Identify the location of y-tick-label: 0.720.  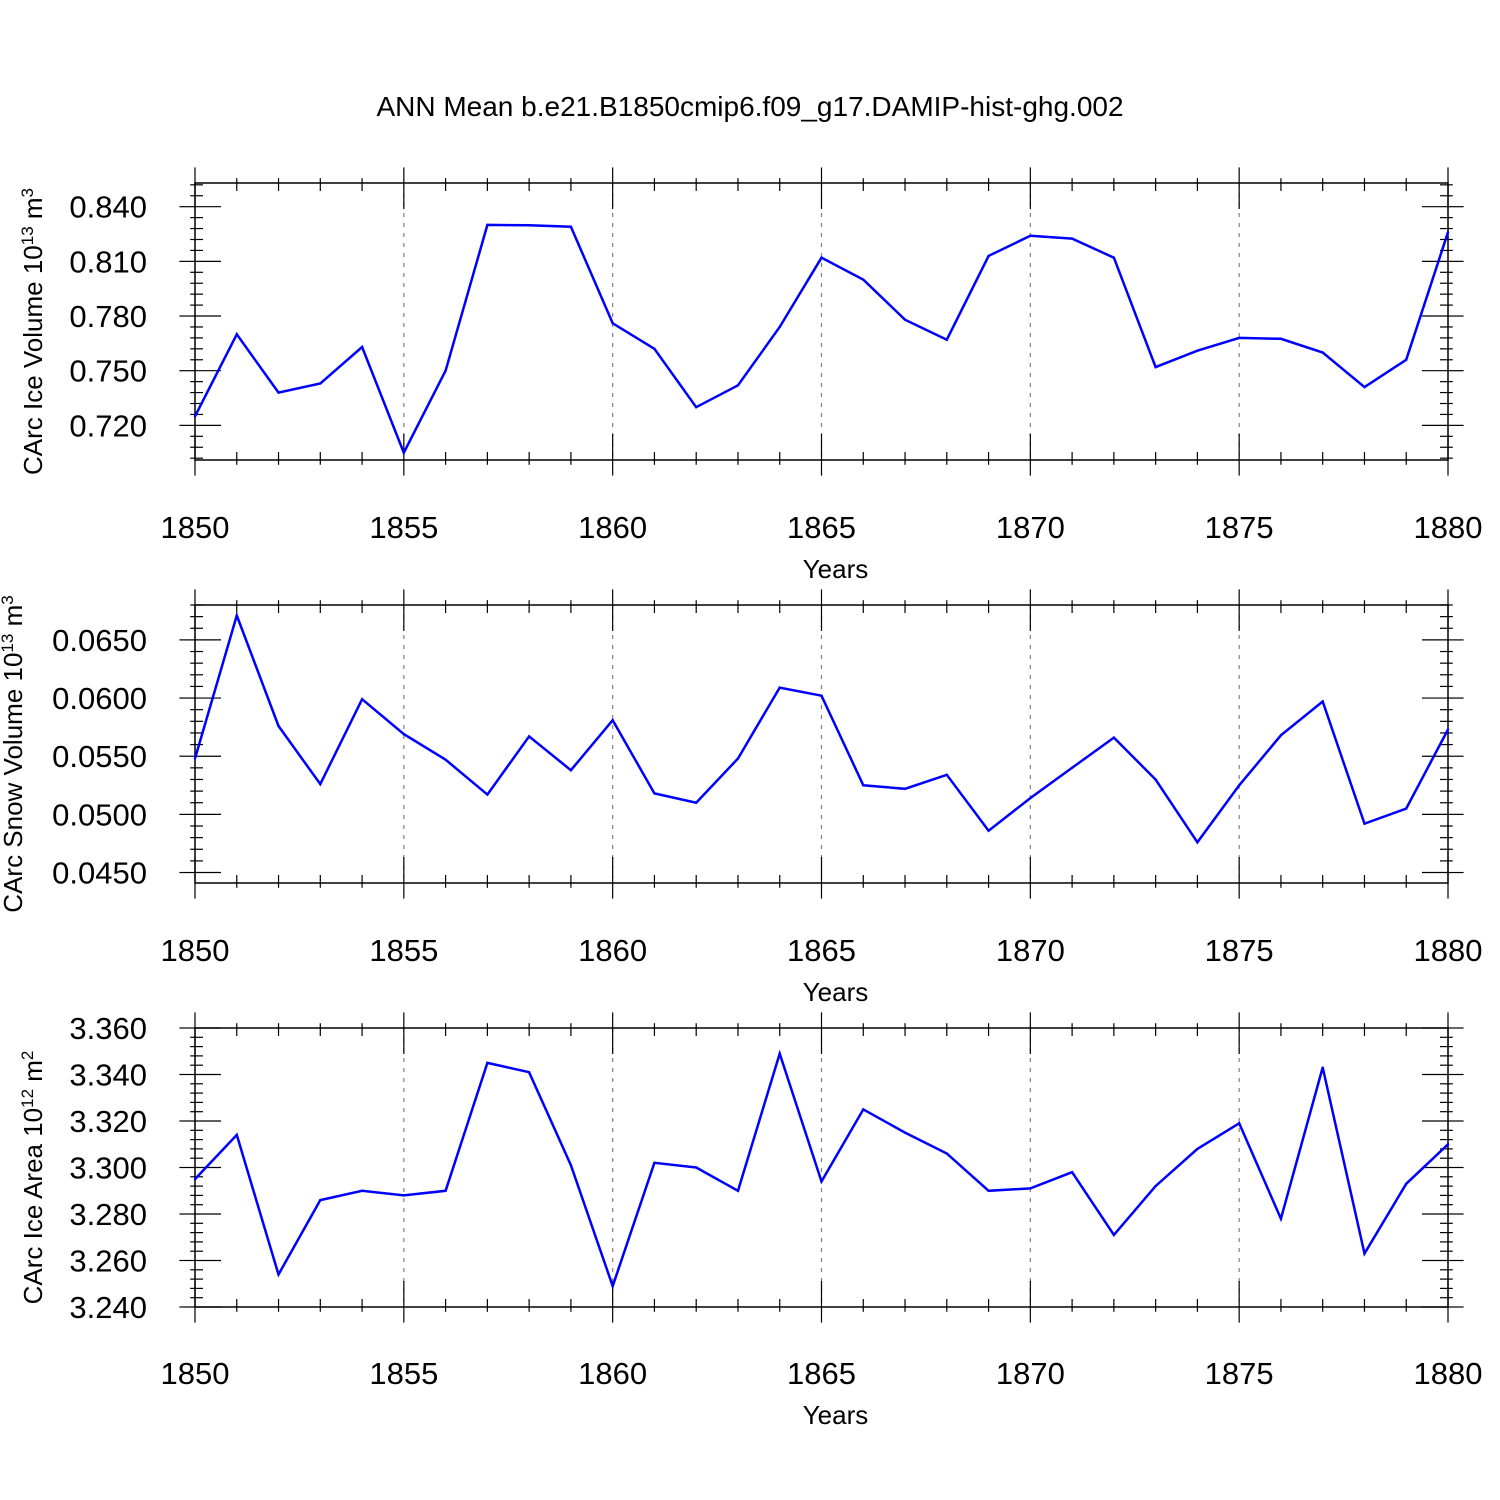
(108, 425).